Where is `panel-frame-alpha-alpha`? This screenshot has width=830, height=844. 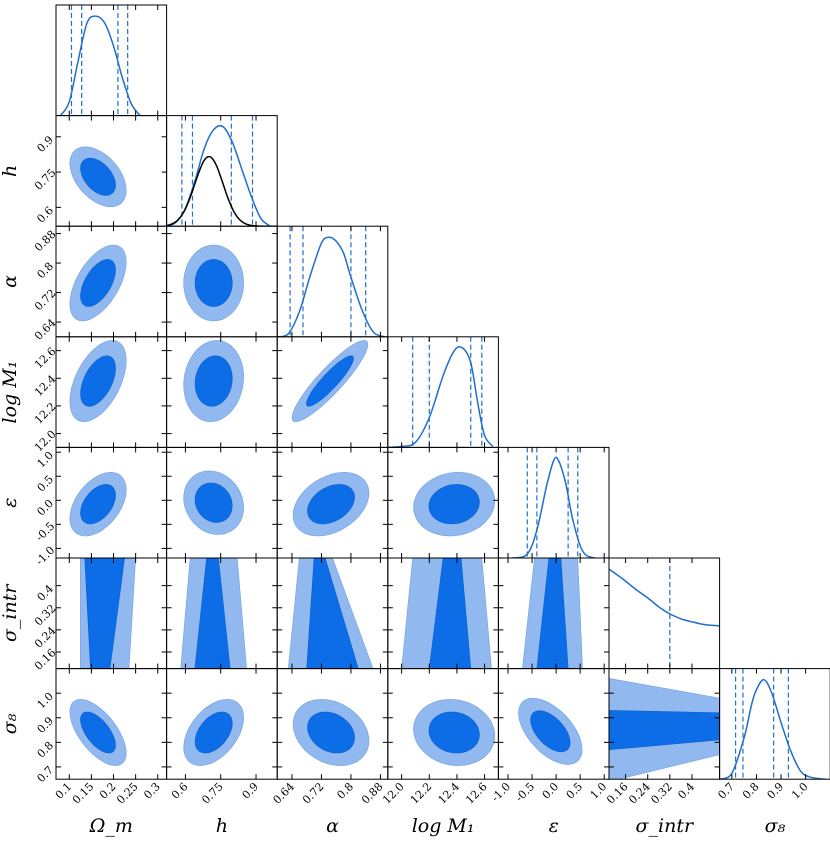 panel-frame-alpha-alpha is located at coordinates (332, 281).